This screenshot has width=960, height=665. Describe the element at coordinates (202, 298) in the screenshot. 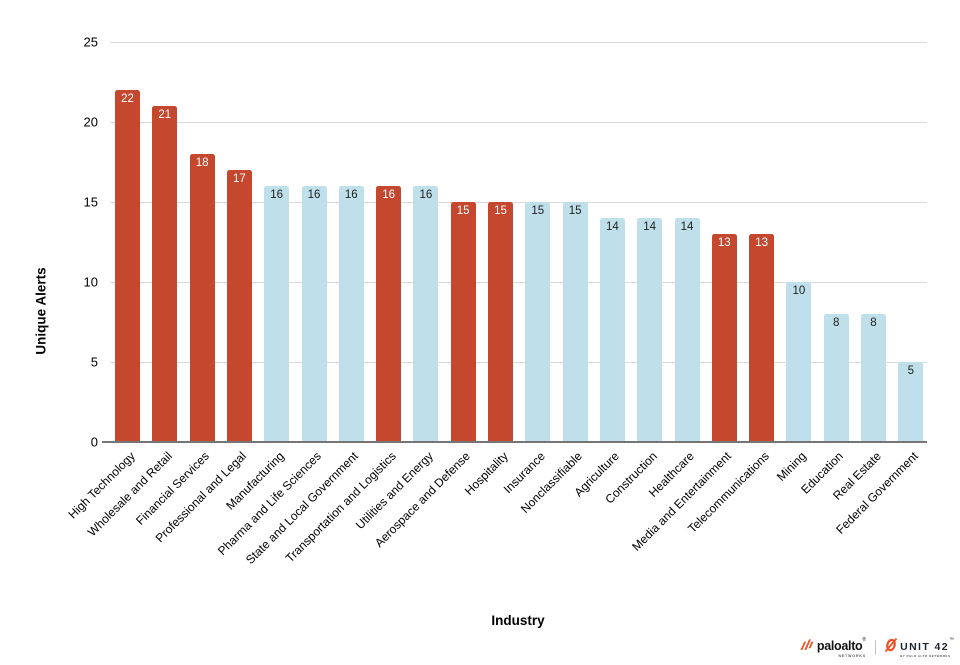

I see `bar-financial-services: 18` at that location.